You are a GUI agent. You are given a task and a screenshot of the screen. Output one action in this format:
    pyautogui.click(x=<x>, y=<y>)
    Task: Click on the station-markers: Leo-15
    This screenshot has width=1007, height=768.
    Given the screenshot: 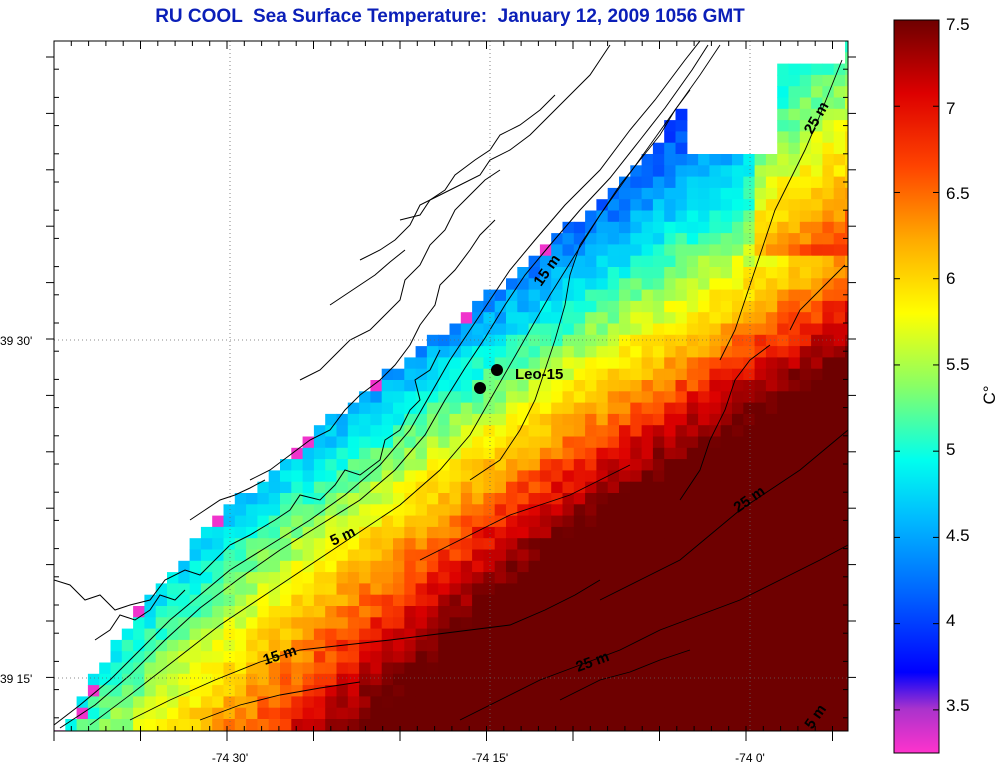 What is the action you would take?
    pyautogui.click(x=518, y=379)
    